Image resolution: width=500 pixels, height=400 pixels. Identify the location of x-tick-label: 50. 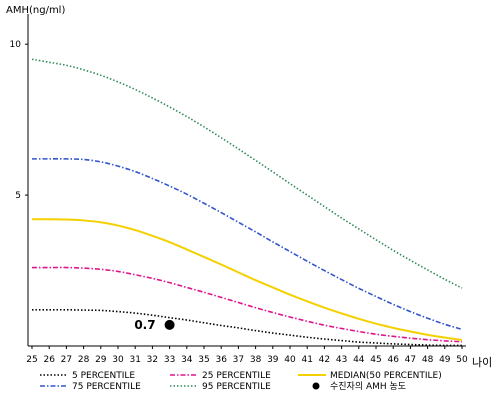
(462, 360).